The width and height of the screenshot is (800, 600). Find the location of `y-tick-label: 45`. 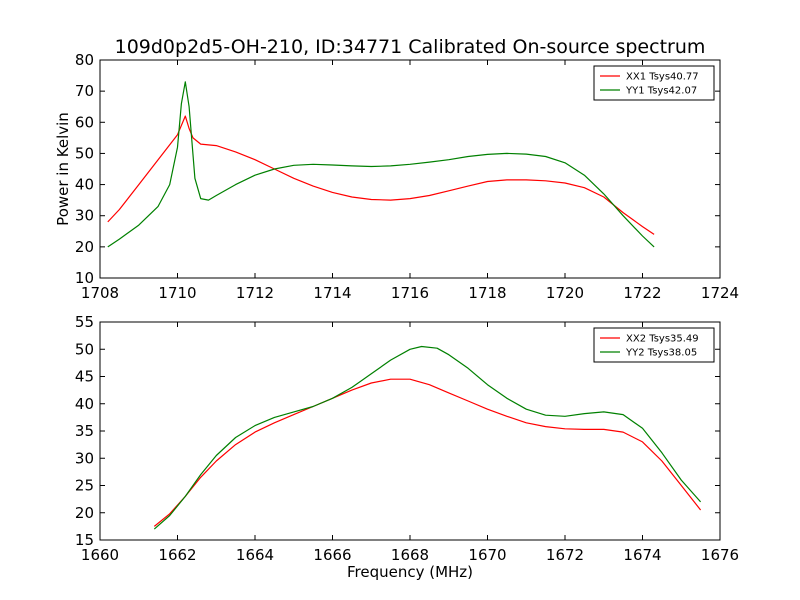

y-tick-label: 45 is located at coordinates (84, 377).